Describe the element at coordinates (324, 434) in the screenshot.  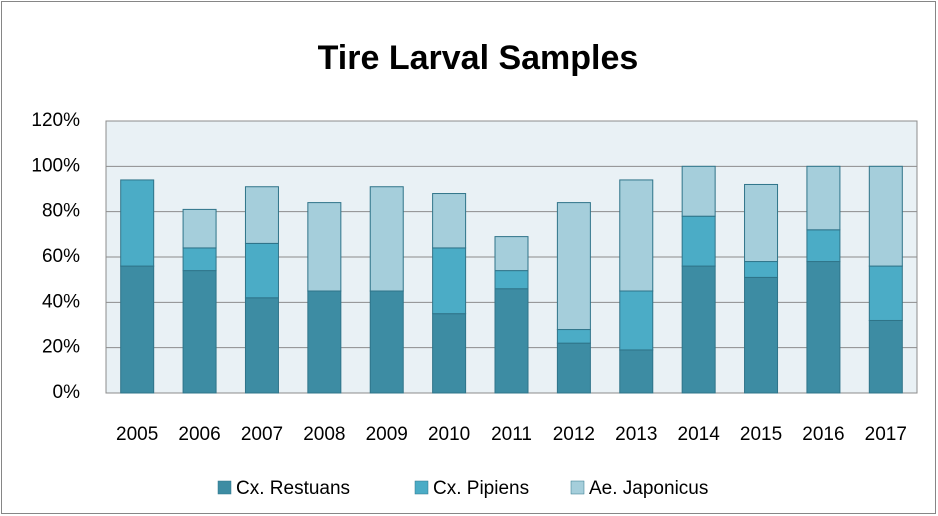
I see `x-tick-label: 2008` at that location.